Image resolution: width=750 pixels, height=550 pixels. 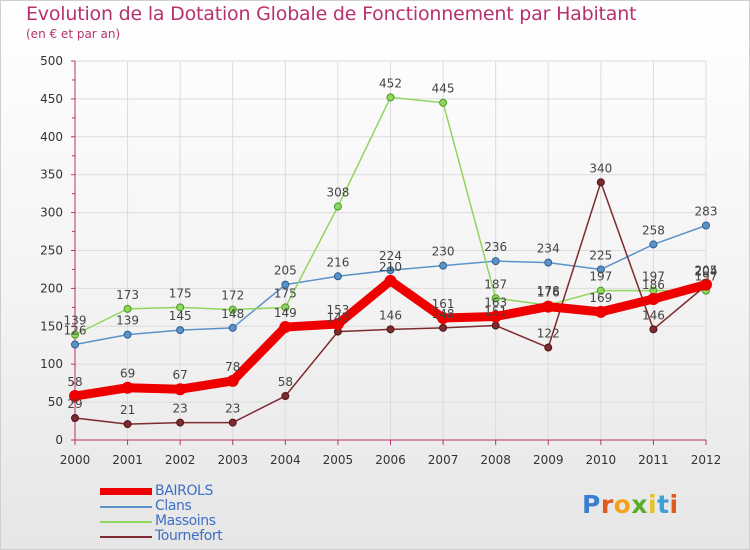 What do you see at coordinates (495, 460) in the screenshot?
I see `x-tick-label: 2008` at bounding box center [495, 460].